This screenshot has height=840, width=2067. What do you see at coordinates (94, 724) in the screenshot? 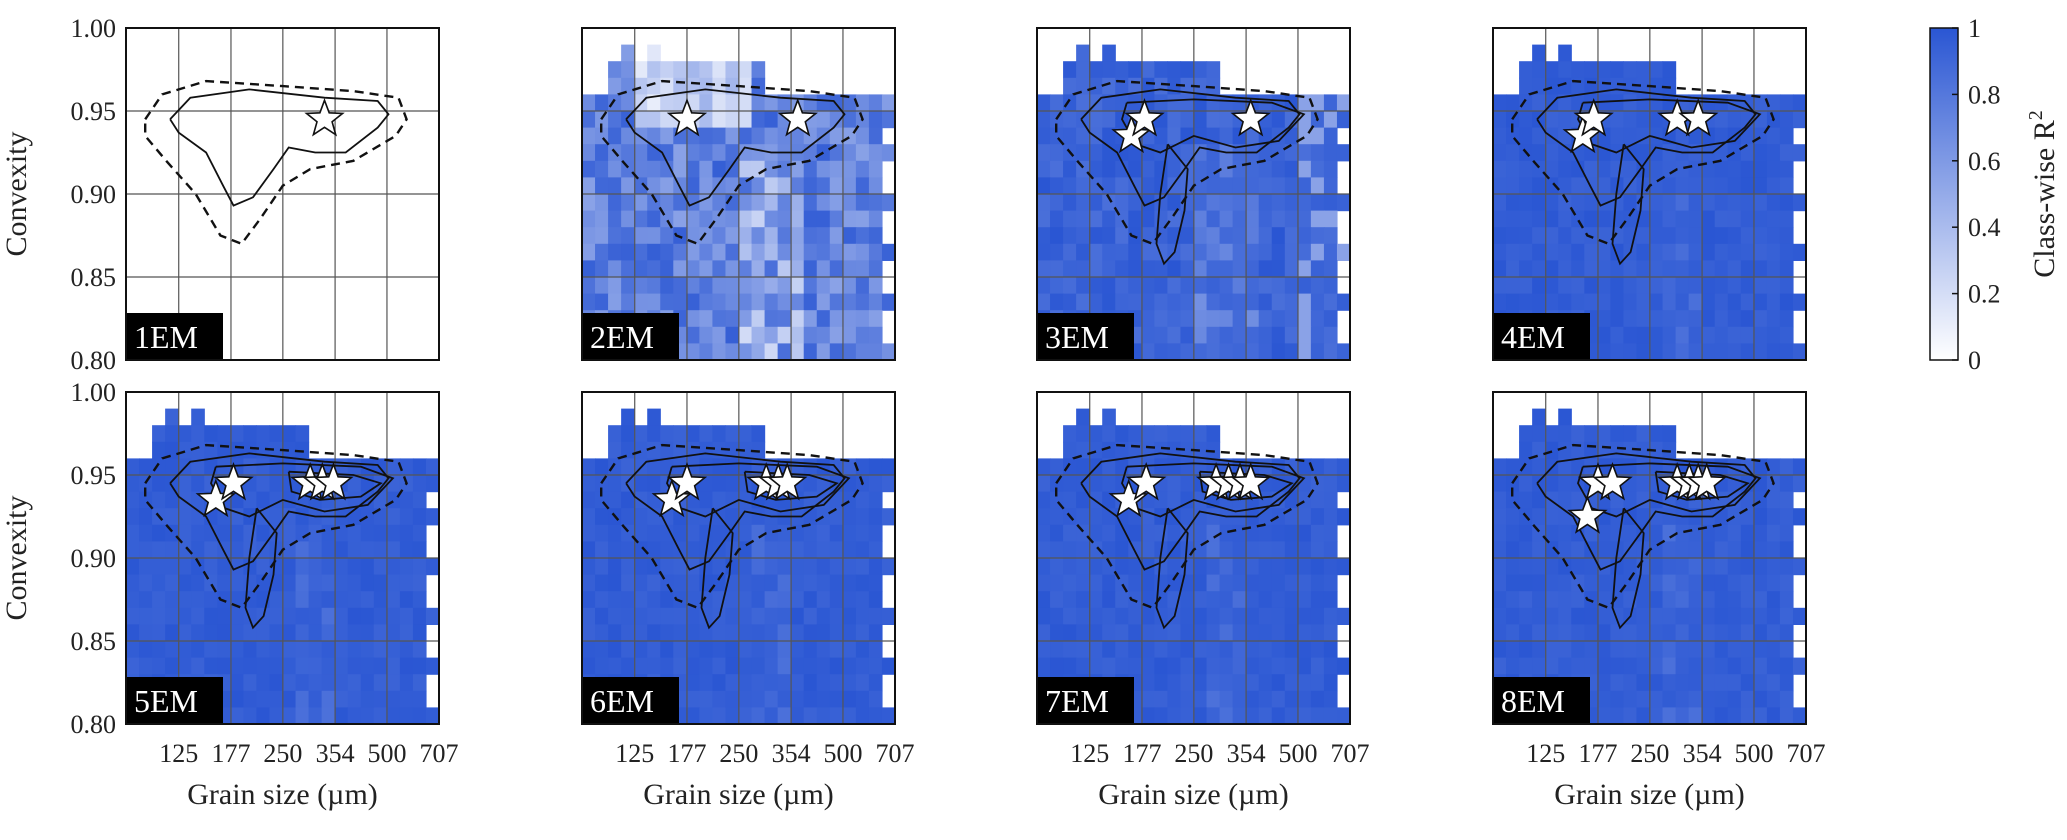
I see `y-tick-label: 0.80` at bounding box center [94, 724].